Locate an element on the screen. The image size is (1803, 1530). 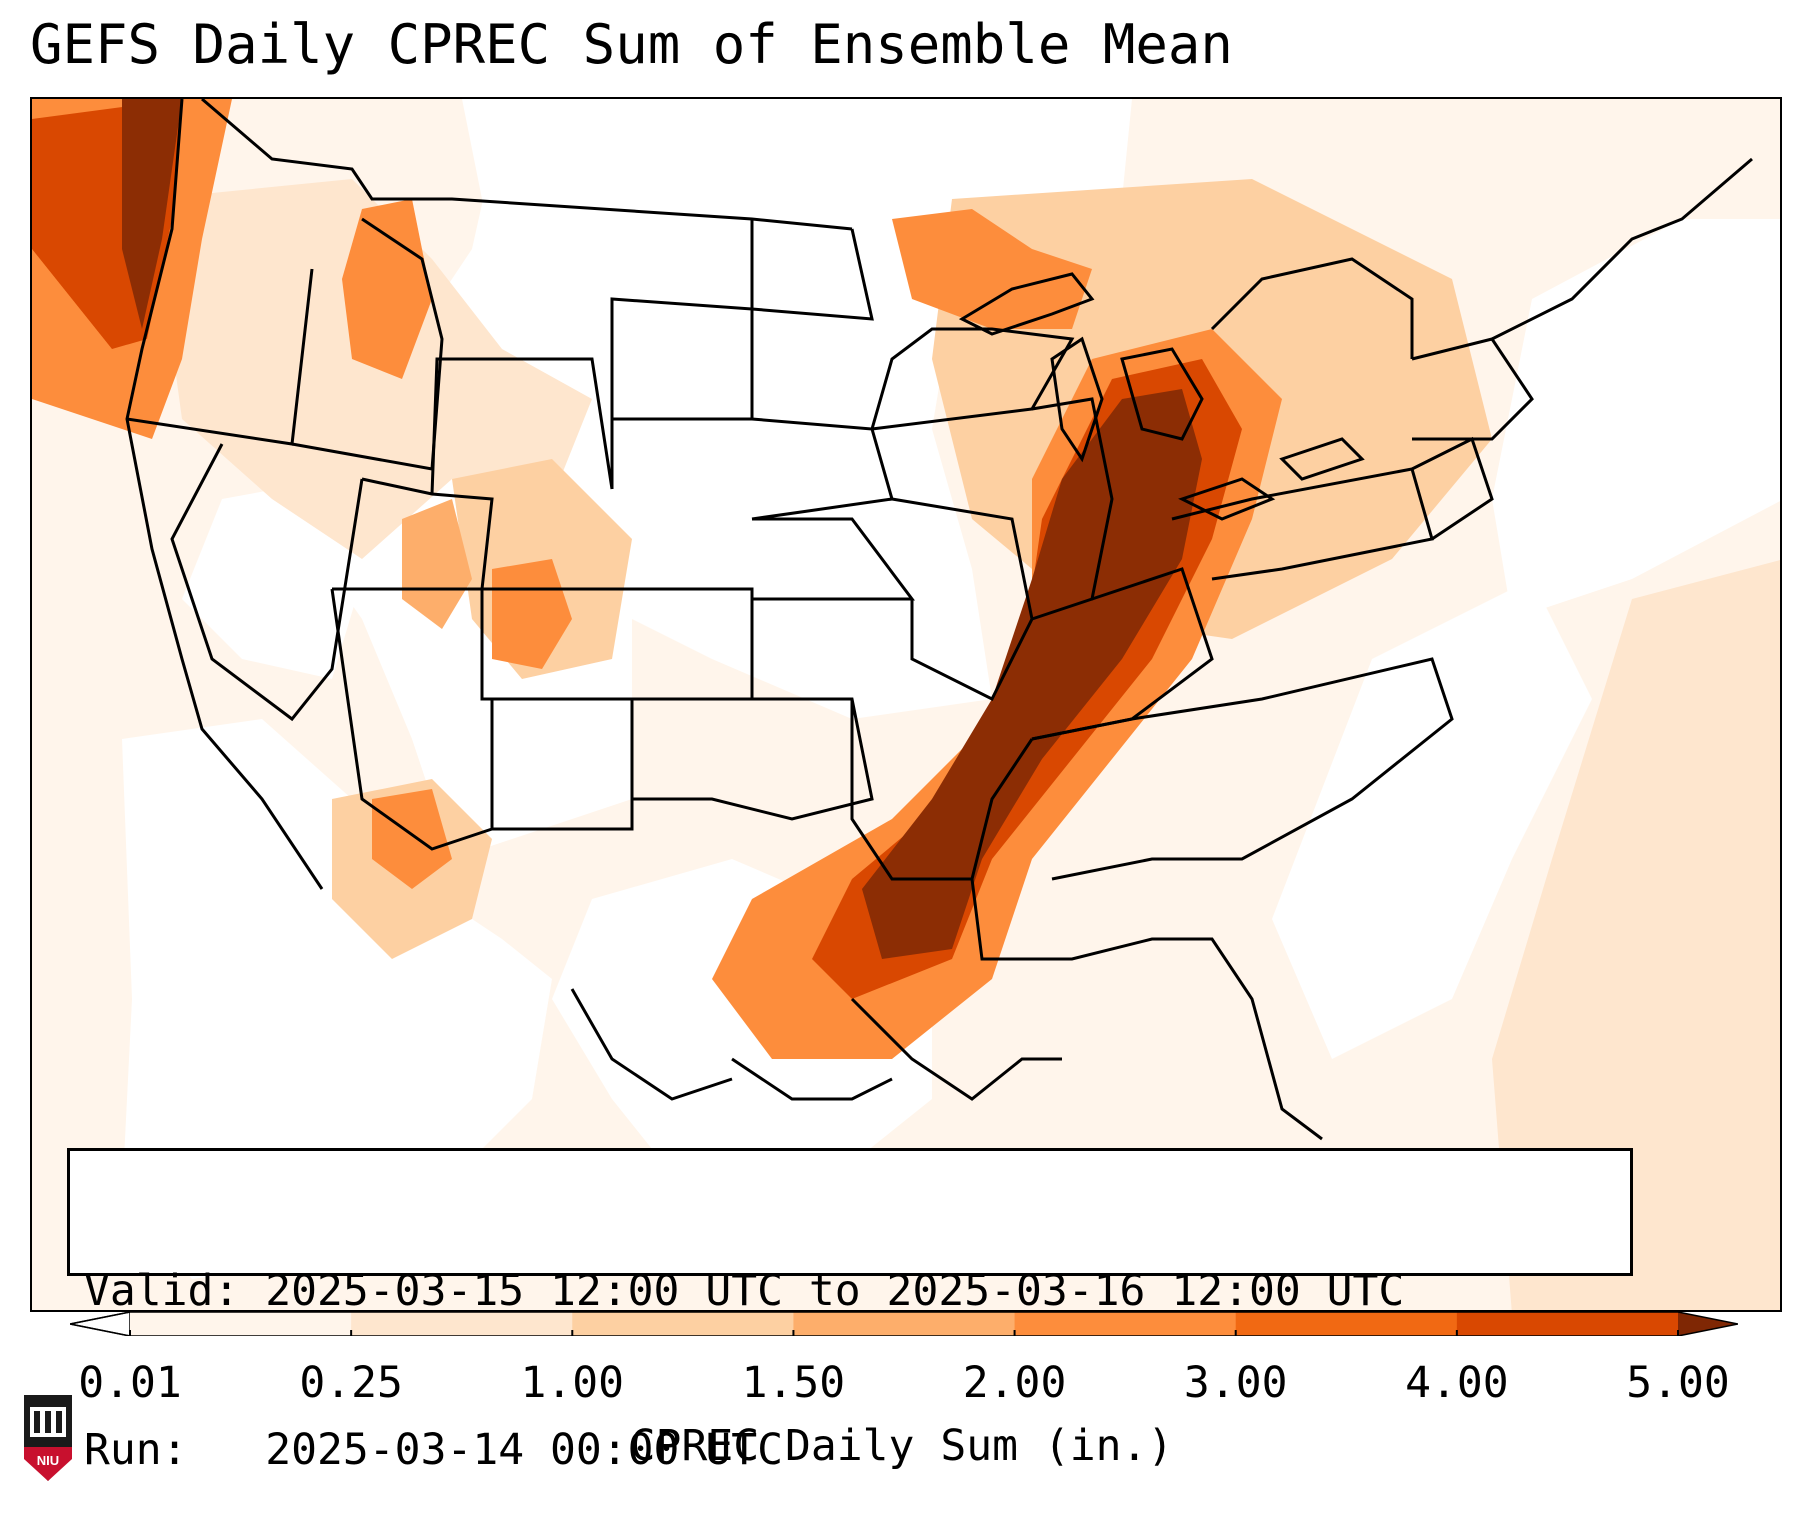
logo-text: NIU is located at coordinates (48, 1460).